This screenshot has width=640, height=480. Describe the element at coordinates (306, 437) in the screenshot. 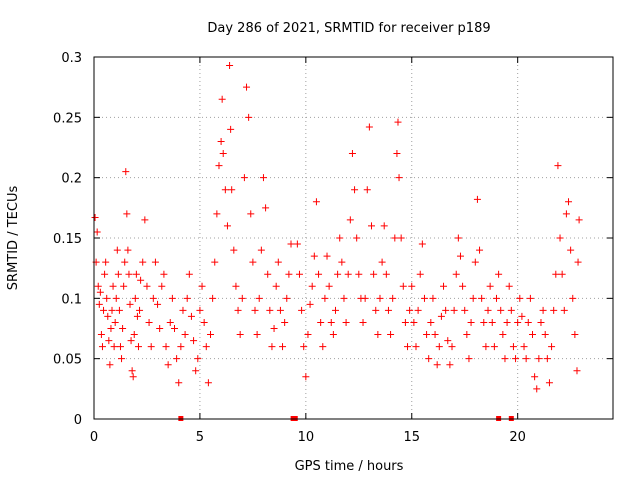

I see `x-tick-label: 10` at that location.